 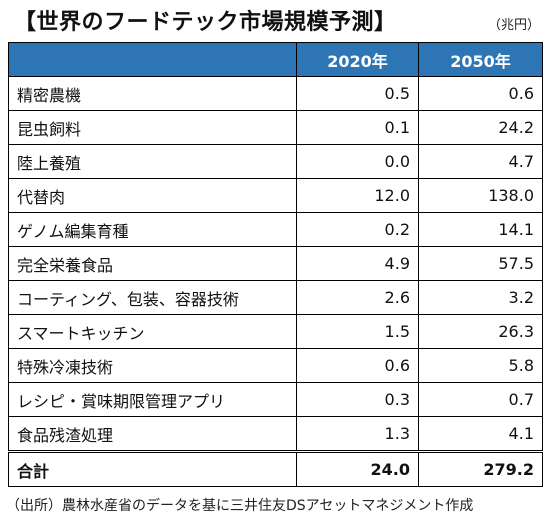 I want to click on page-title: 【世界のフードテック市場規模予測】, so click(x=205, y=22).